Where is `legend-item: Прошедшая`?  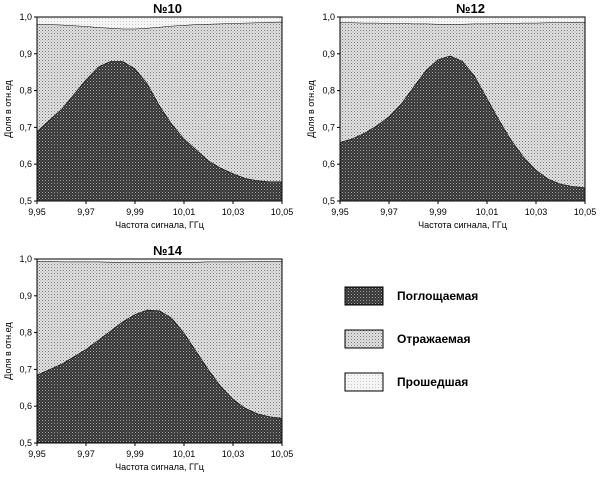
legend-item: Прошедшая is located at coordinates (406, 382).